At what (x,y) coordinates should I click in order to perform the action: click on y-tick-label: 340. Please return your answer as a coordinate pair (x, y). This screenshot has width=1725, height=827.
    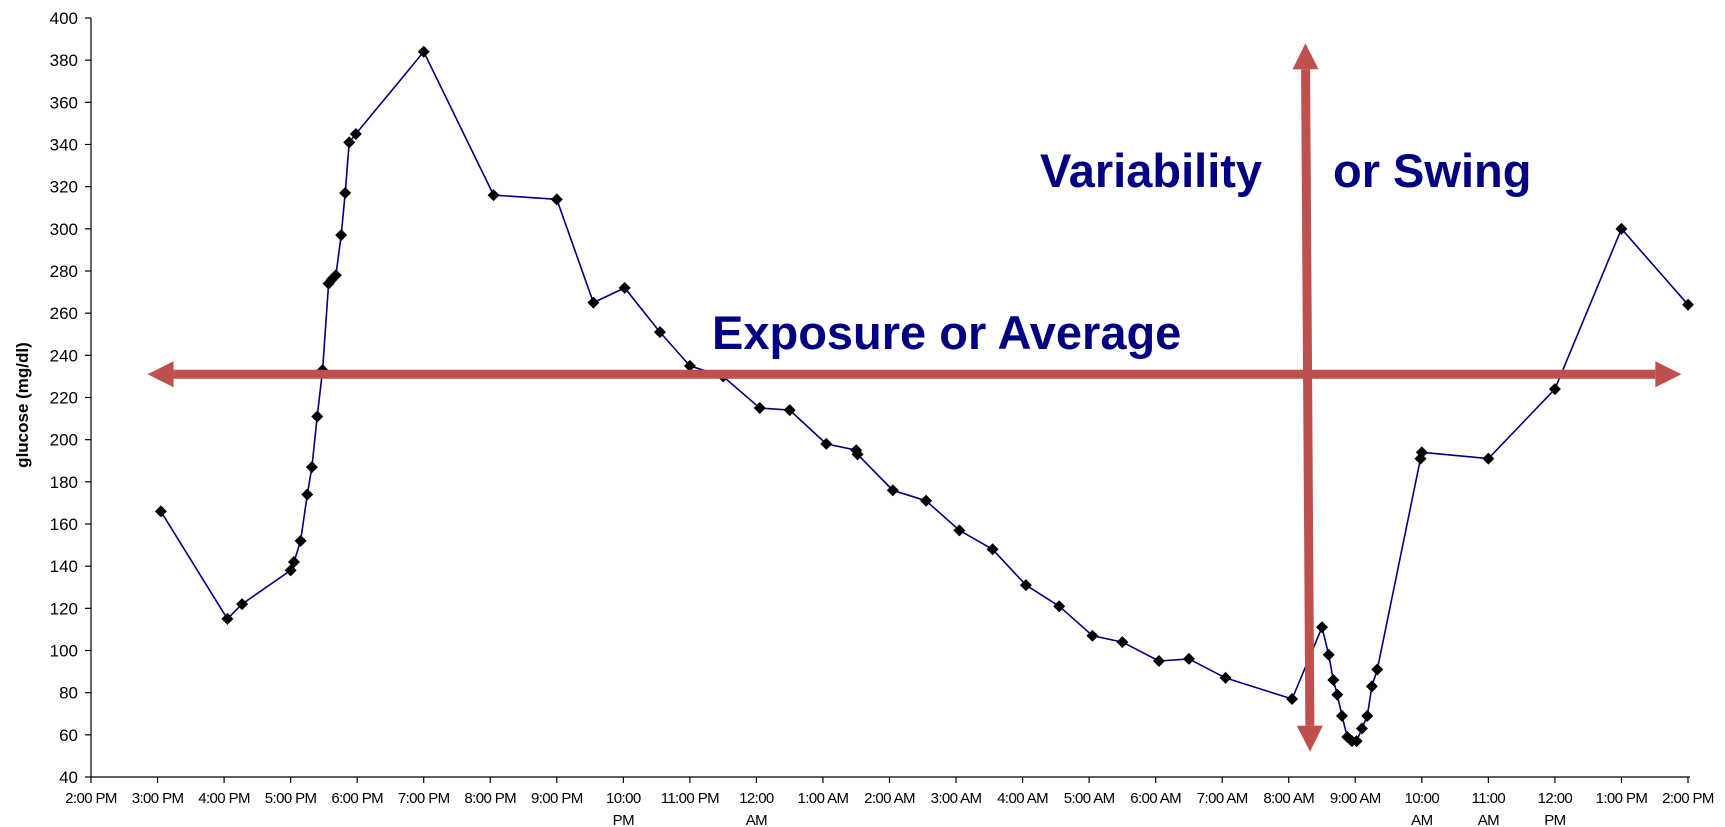
    Looking at the image, I should click on (64, 145).